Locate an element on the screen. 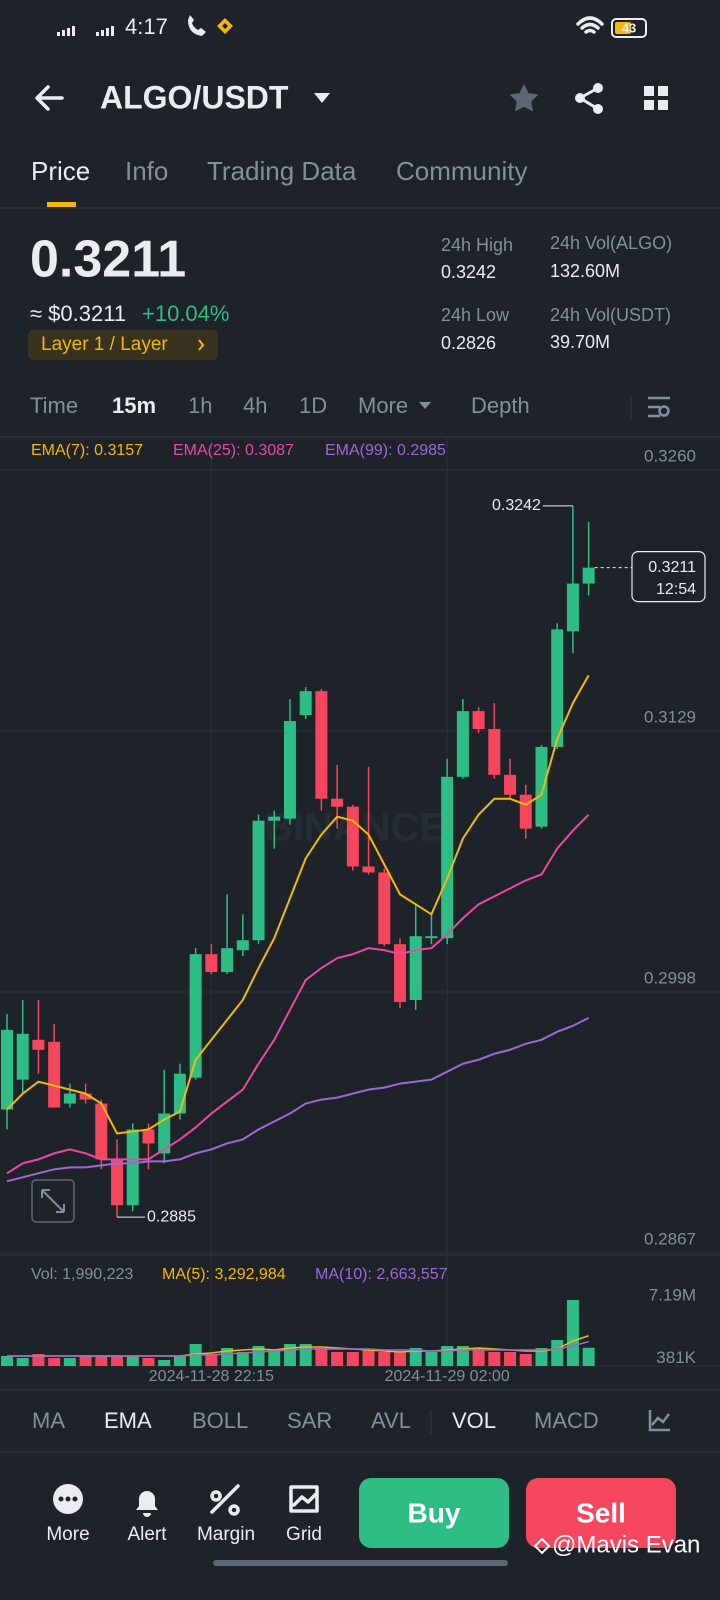 The image size is (720, 1600). buy-label: Buy is located at coordinates (434, 1512).